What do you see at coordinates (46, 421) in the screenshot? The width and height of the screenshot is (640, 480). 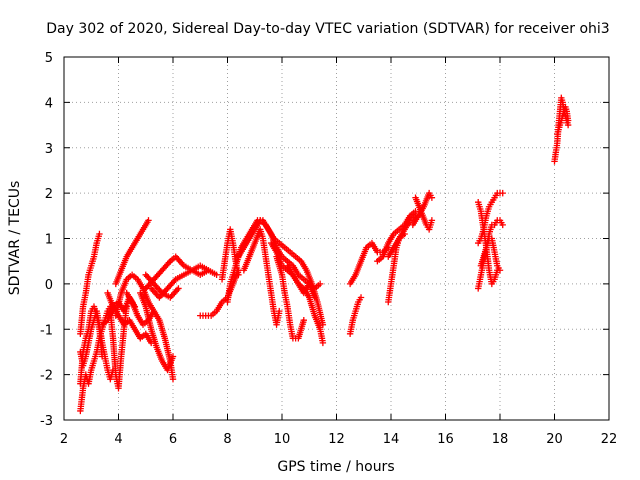 I see `y-tick-label: -3` at bounding box center [46, 421].